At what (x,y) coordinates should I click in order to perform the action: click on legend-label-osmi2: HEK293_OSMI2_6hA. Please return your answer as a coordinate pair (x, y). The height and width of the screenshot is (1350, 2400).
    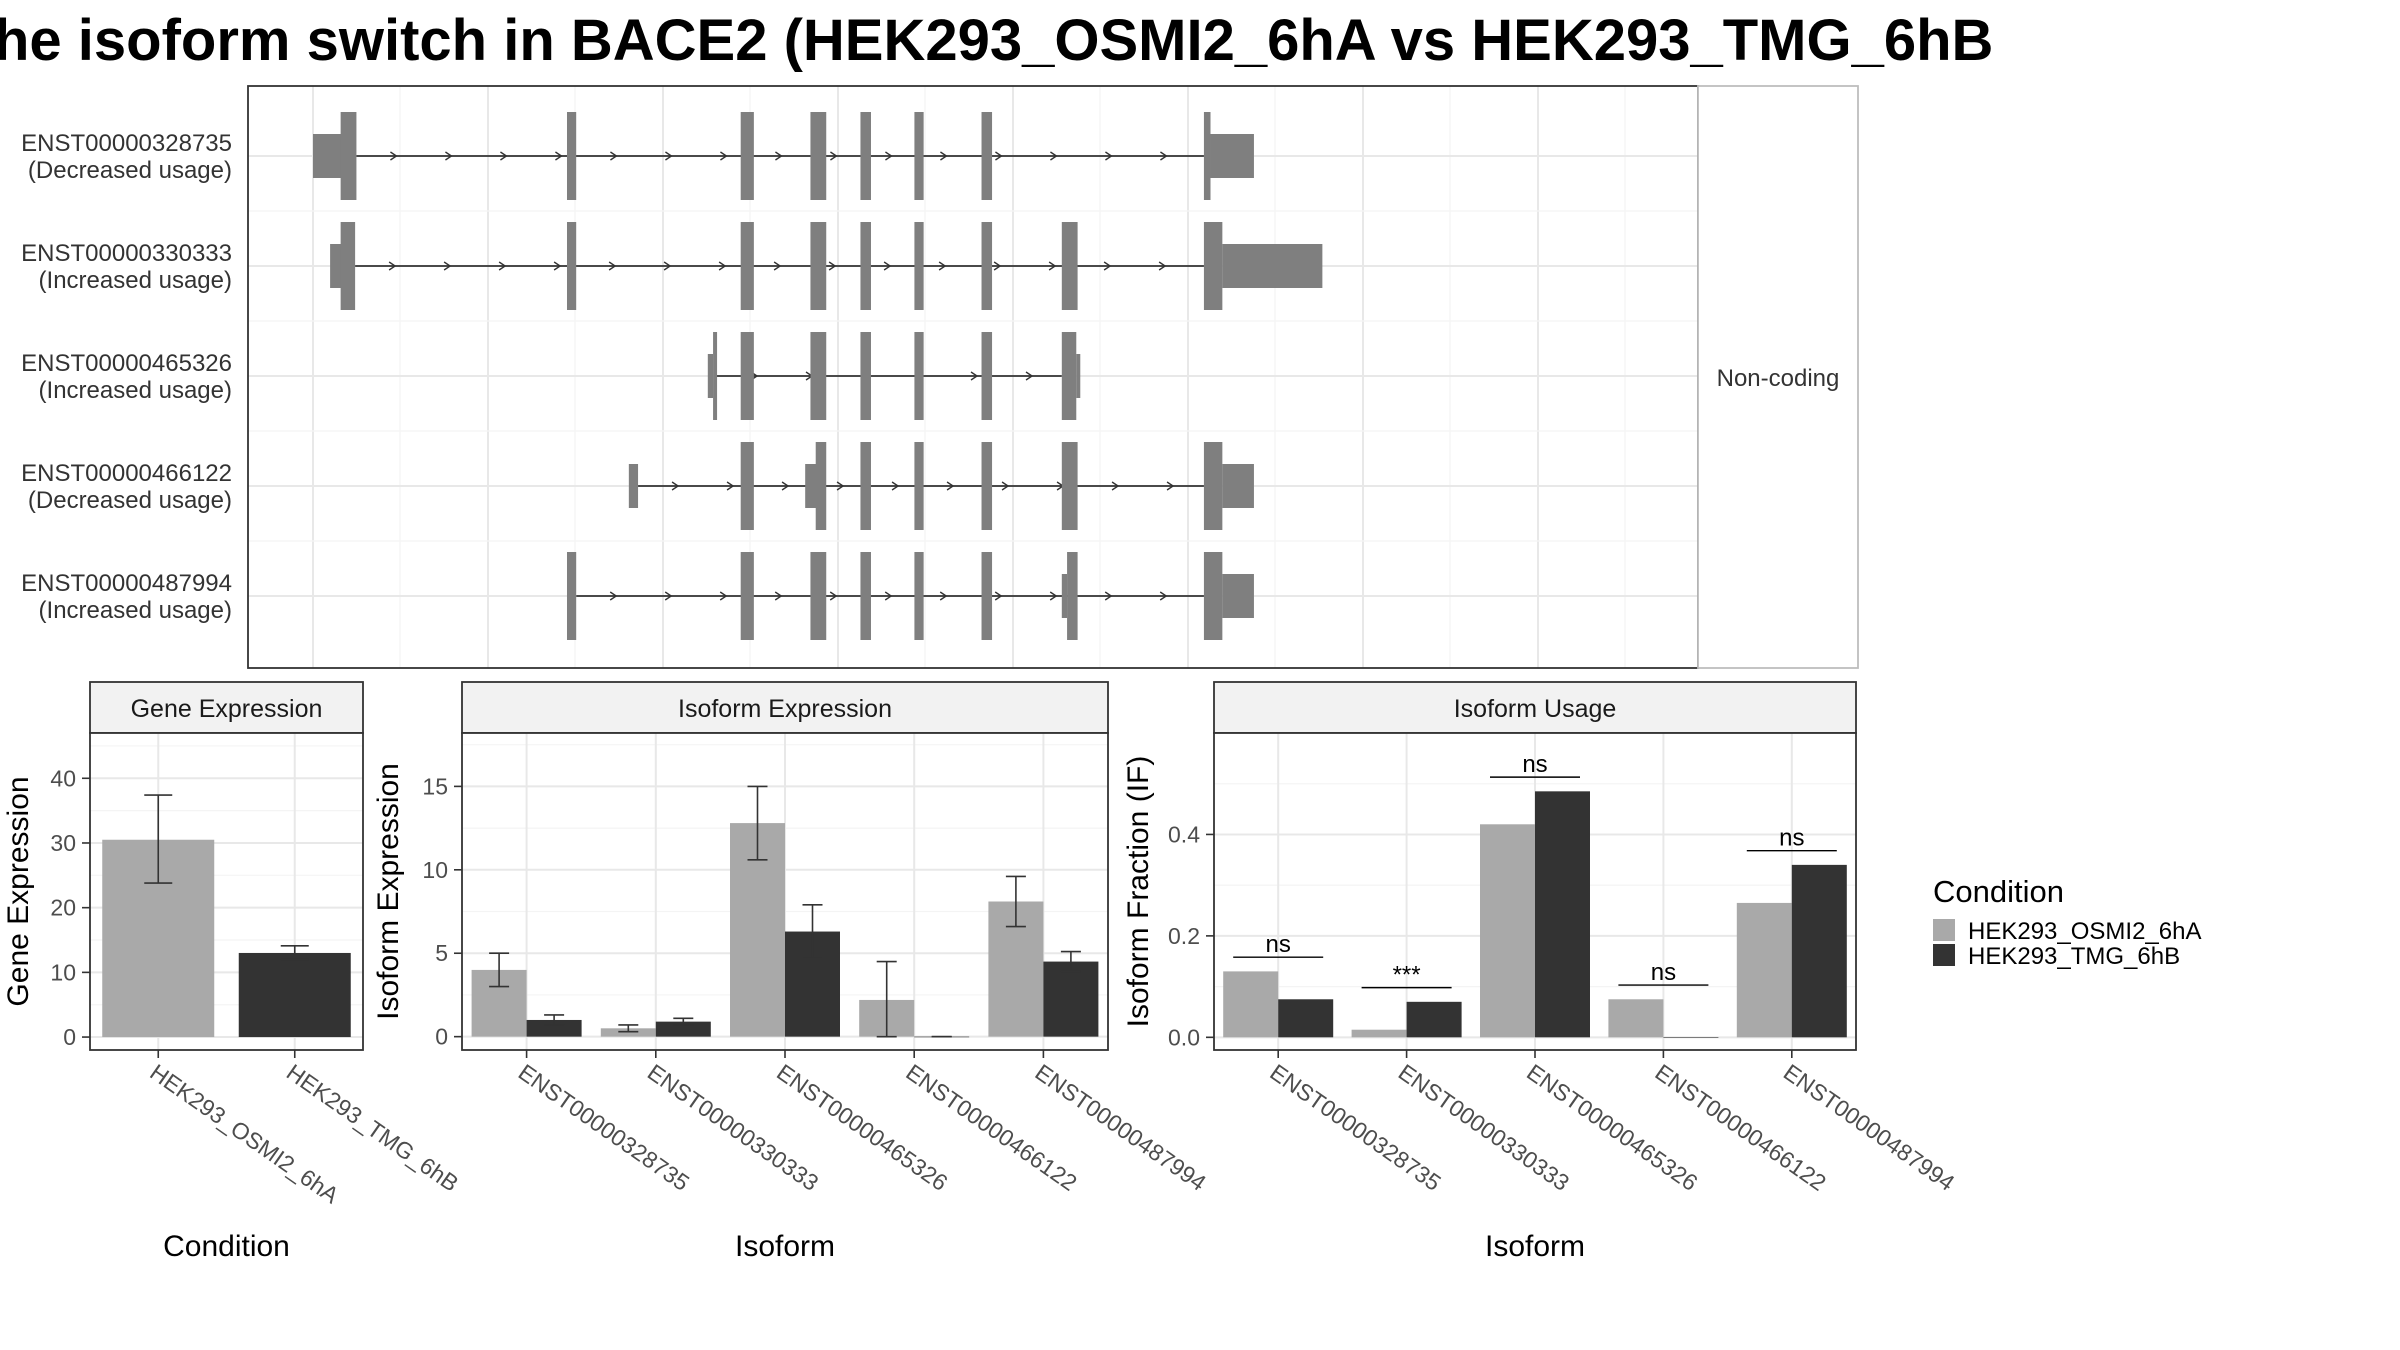
    Looking at the image, I should click on (2084, 931).